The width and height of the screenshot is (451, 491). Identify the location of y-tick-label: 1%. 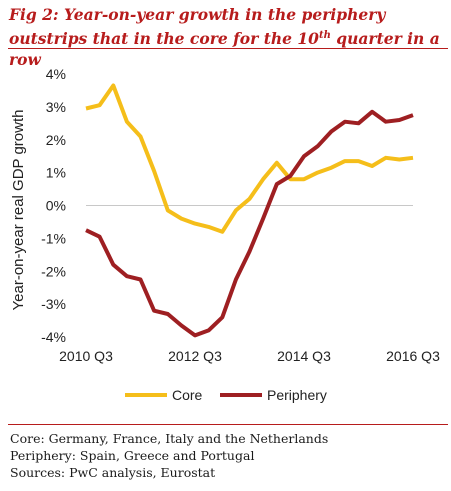
(56, 173).